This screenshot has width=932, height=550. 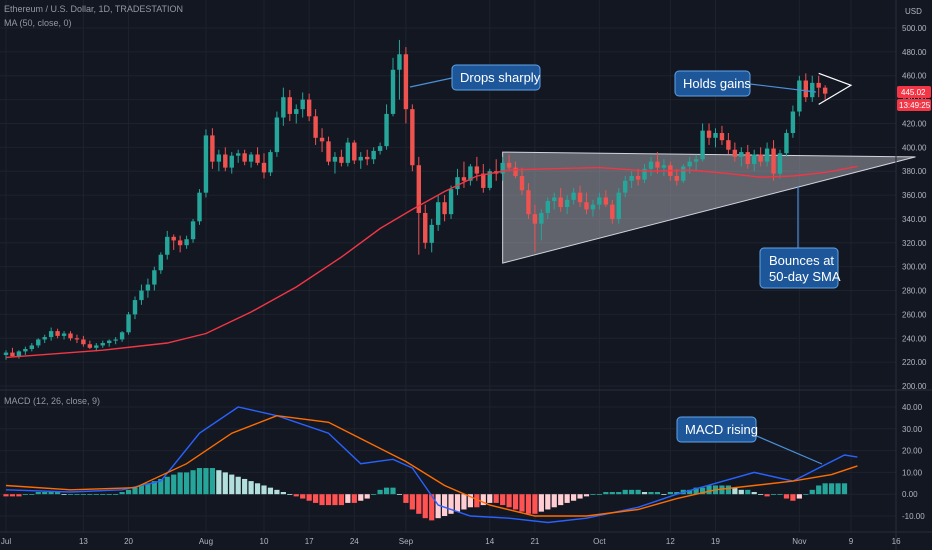 I want to click on macd-tick-label: -10.00, so click(x=913, y=516).